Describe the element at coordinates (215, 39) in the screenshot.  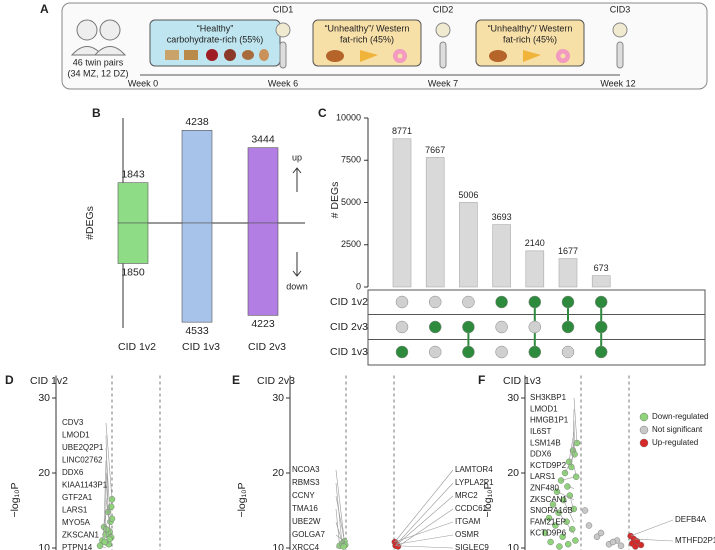
I see `diet-text: carbohydrate-rich (55%)` at that location.